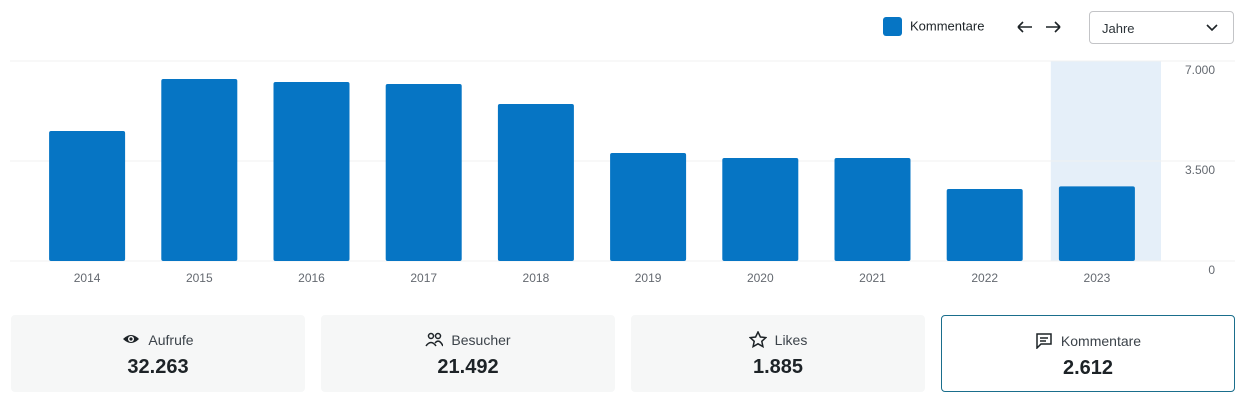 Image resolution: width=1249 pixels, height=404 pixels. I want to click on x-tick-label: 2015, so click(199, 278).